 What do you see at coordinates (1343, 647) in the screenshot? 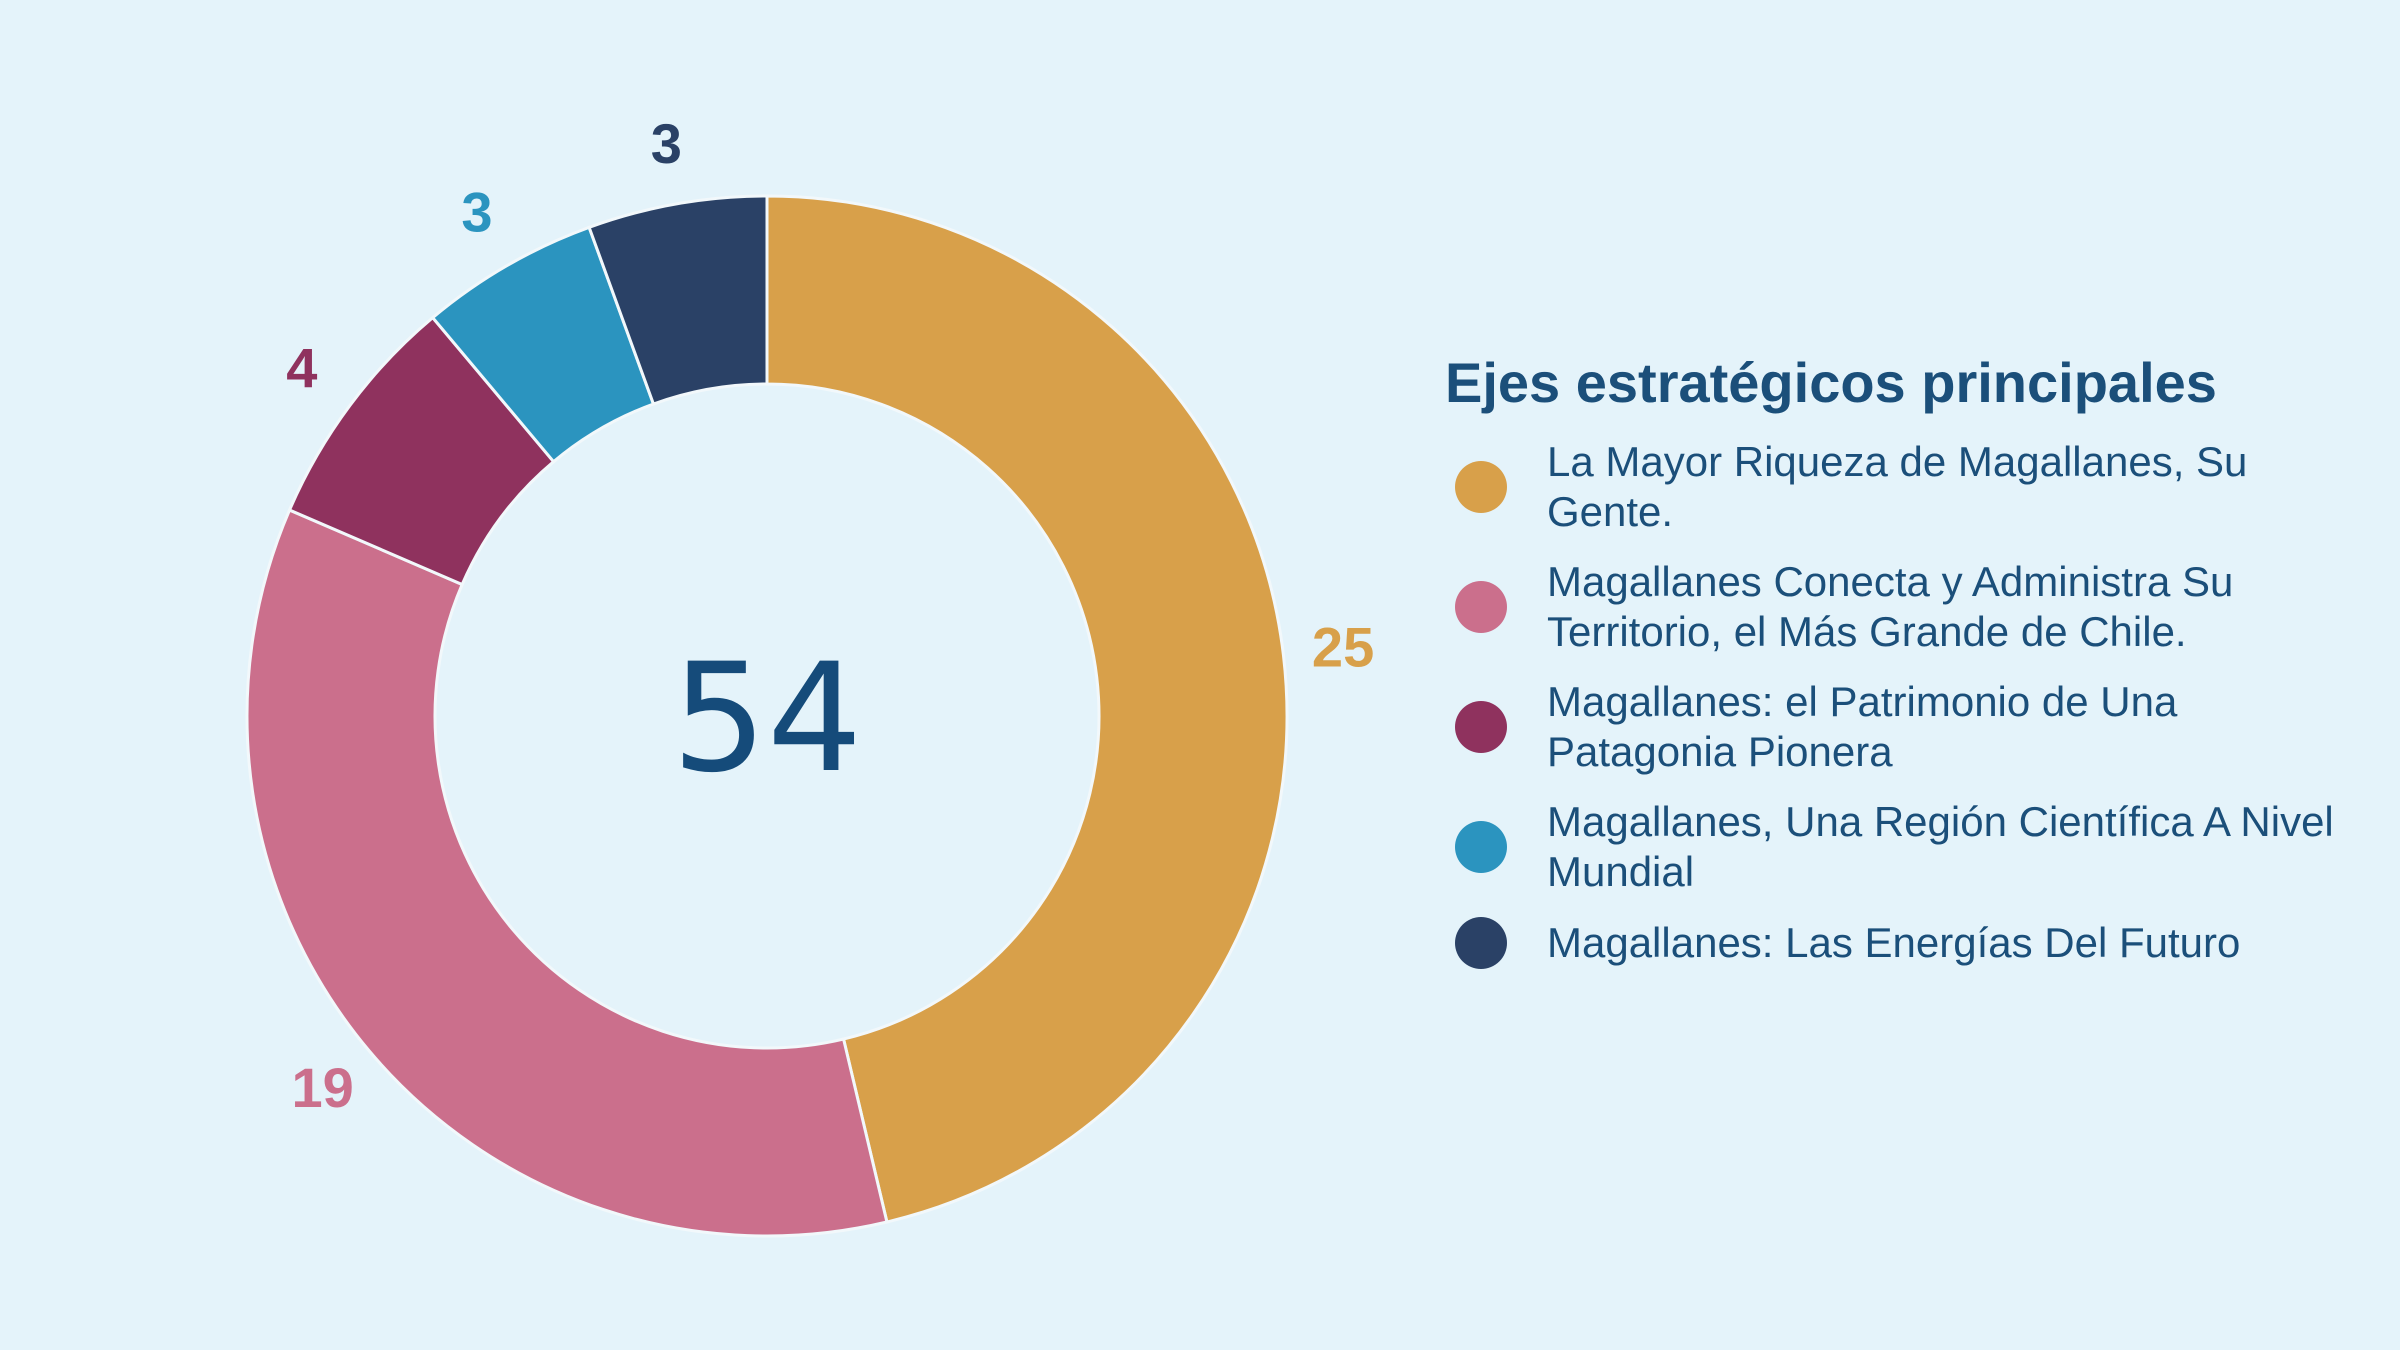
I see `slice-value-label-1: 25` at bounding box center [1343, 647].